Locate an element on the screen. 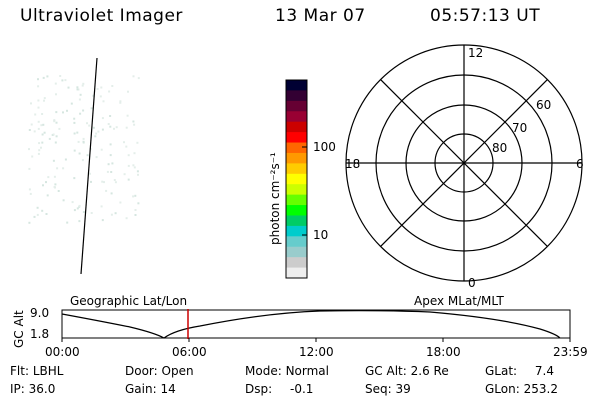  timeline-x-label-4: 23:59 is located at coordinates (570, 352).